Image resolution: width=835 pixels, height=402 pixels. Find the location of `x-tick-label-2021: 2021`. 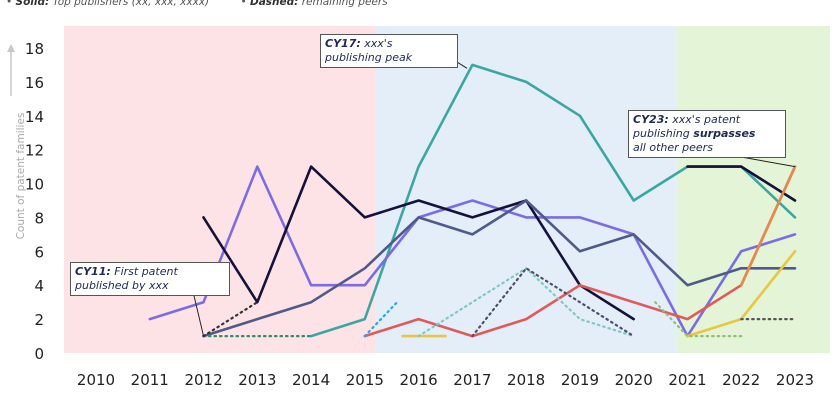

x-tick-label-2021: 2021 is located at coordinates (687, 380).